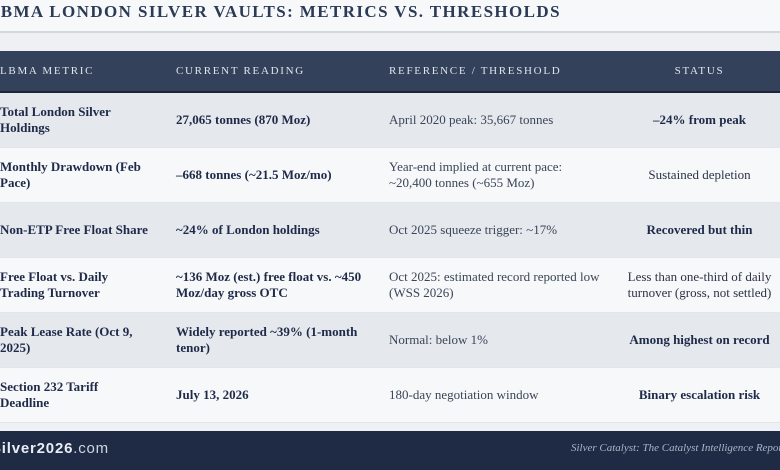 This screenshot has height=470, width=780. Describe the element at coordinates (270, 230) in the screenshot. I see `cell-reading: ~24% of London holdings` at that location.